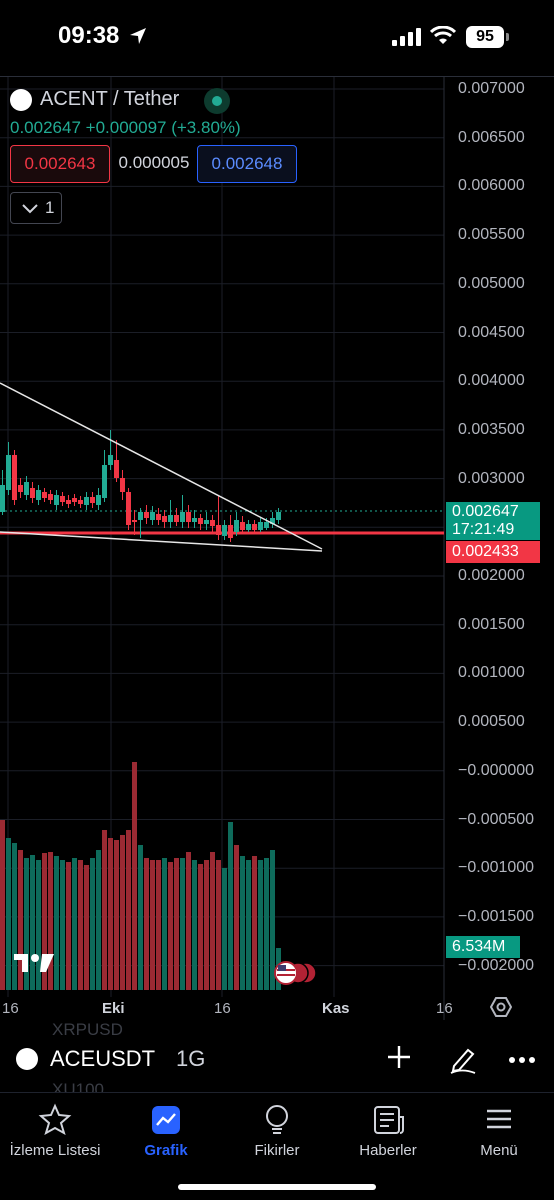 The height and width of the screenshot is (1200, 554). What do you see at coordinates (443, 35) in the screenshot?
I see `wifi-icon` at bounding box center [443, 35].